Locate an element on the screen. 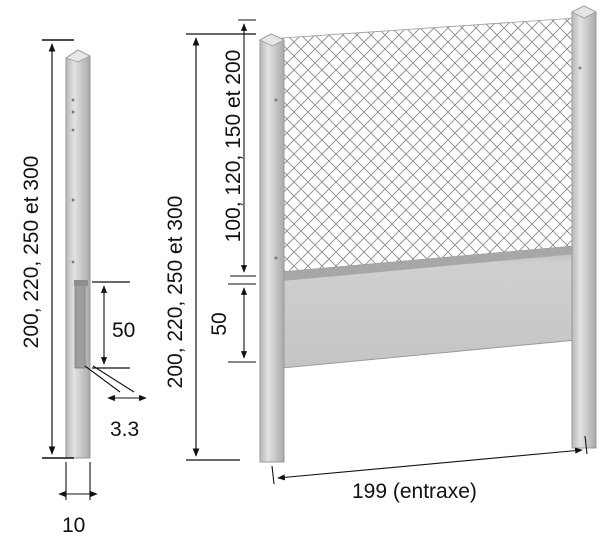  right-post is located at coordinates (584, 227).